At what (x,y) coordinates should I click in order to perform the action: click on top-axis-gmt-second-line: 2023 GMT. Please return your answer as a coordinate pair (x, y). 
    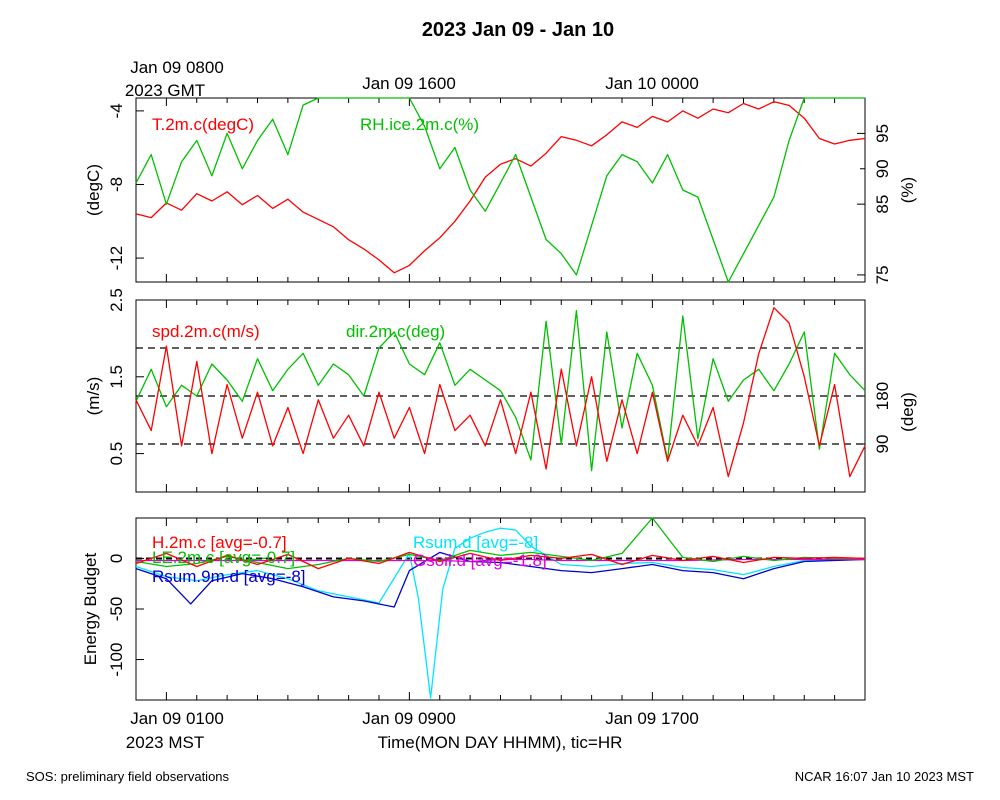
    Looking at the image, I should click on (165, 90).